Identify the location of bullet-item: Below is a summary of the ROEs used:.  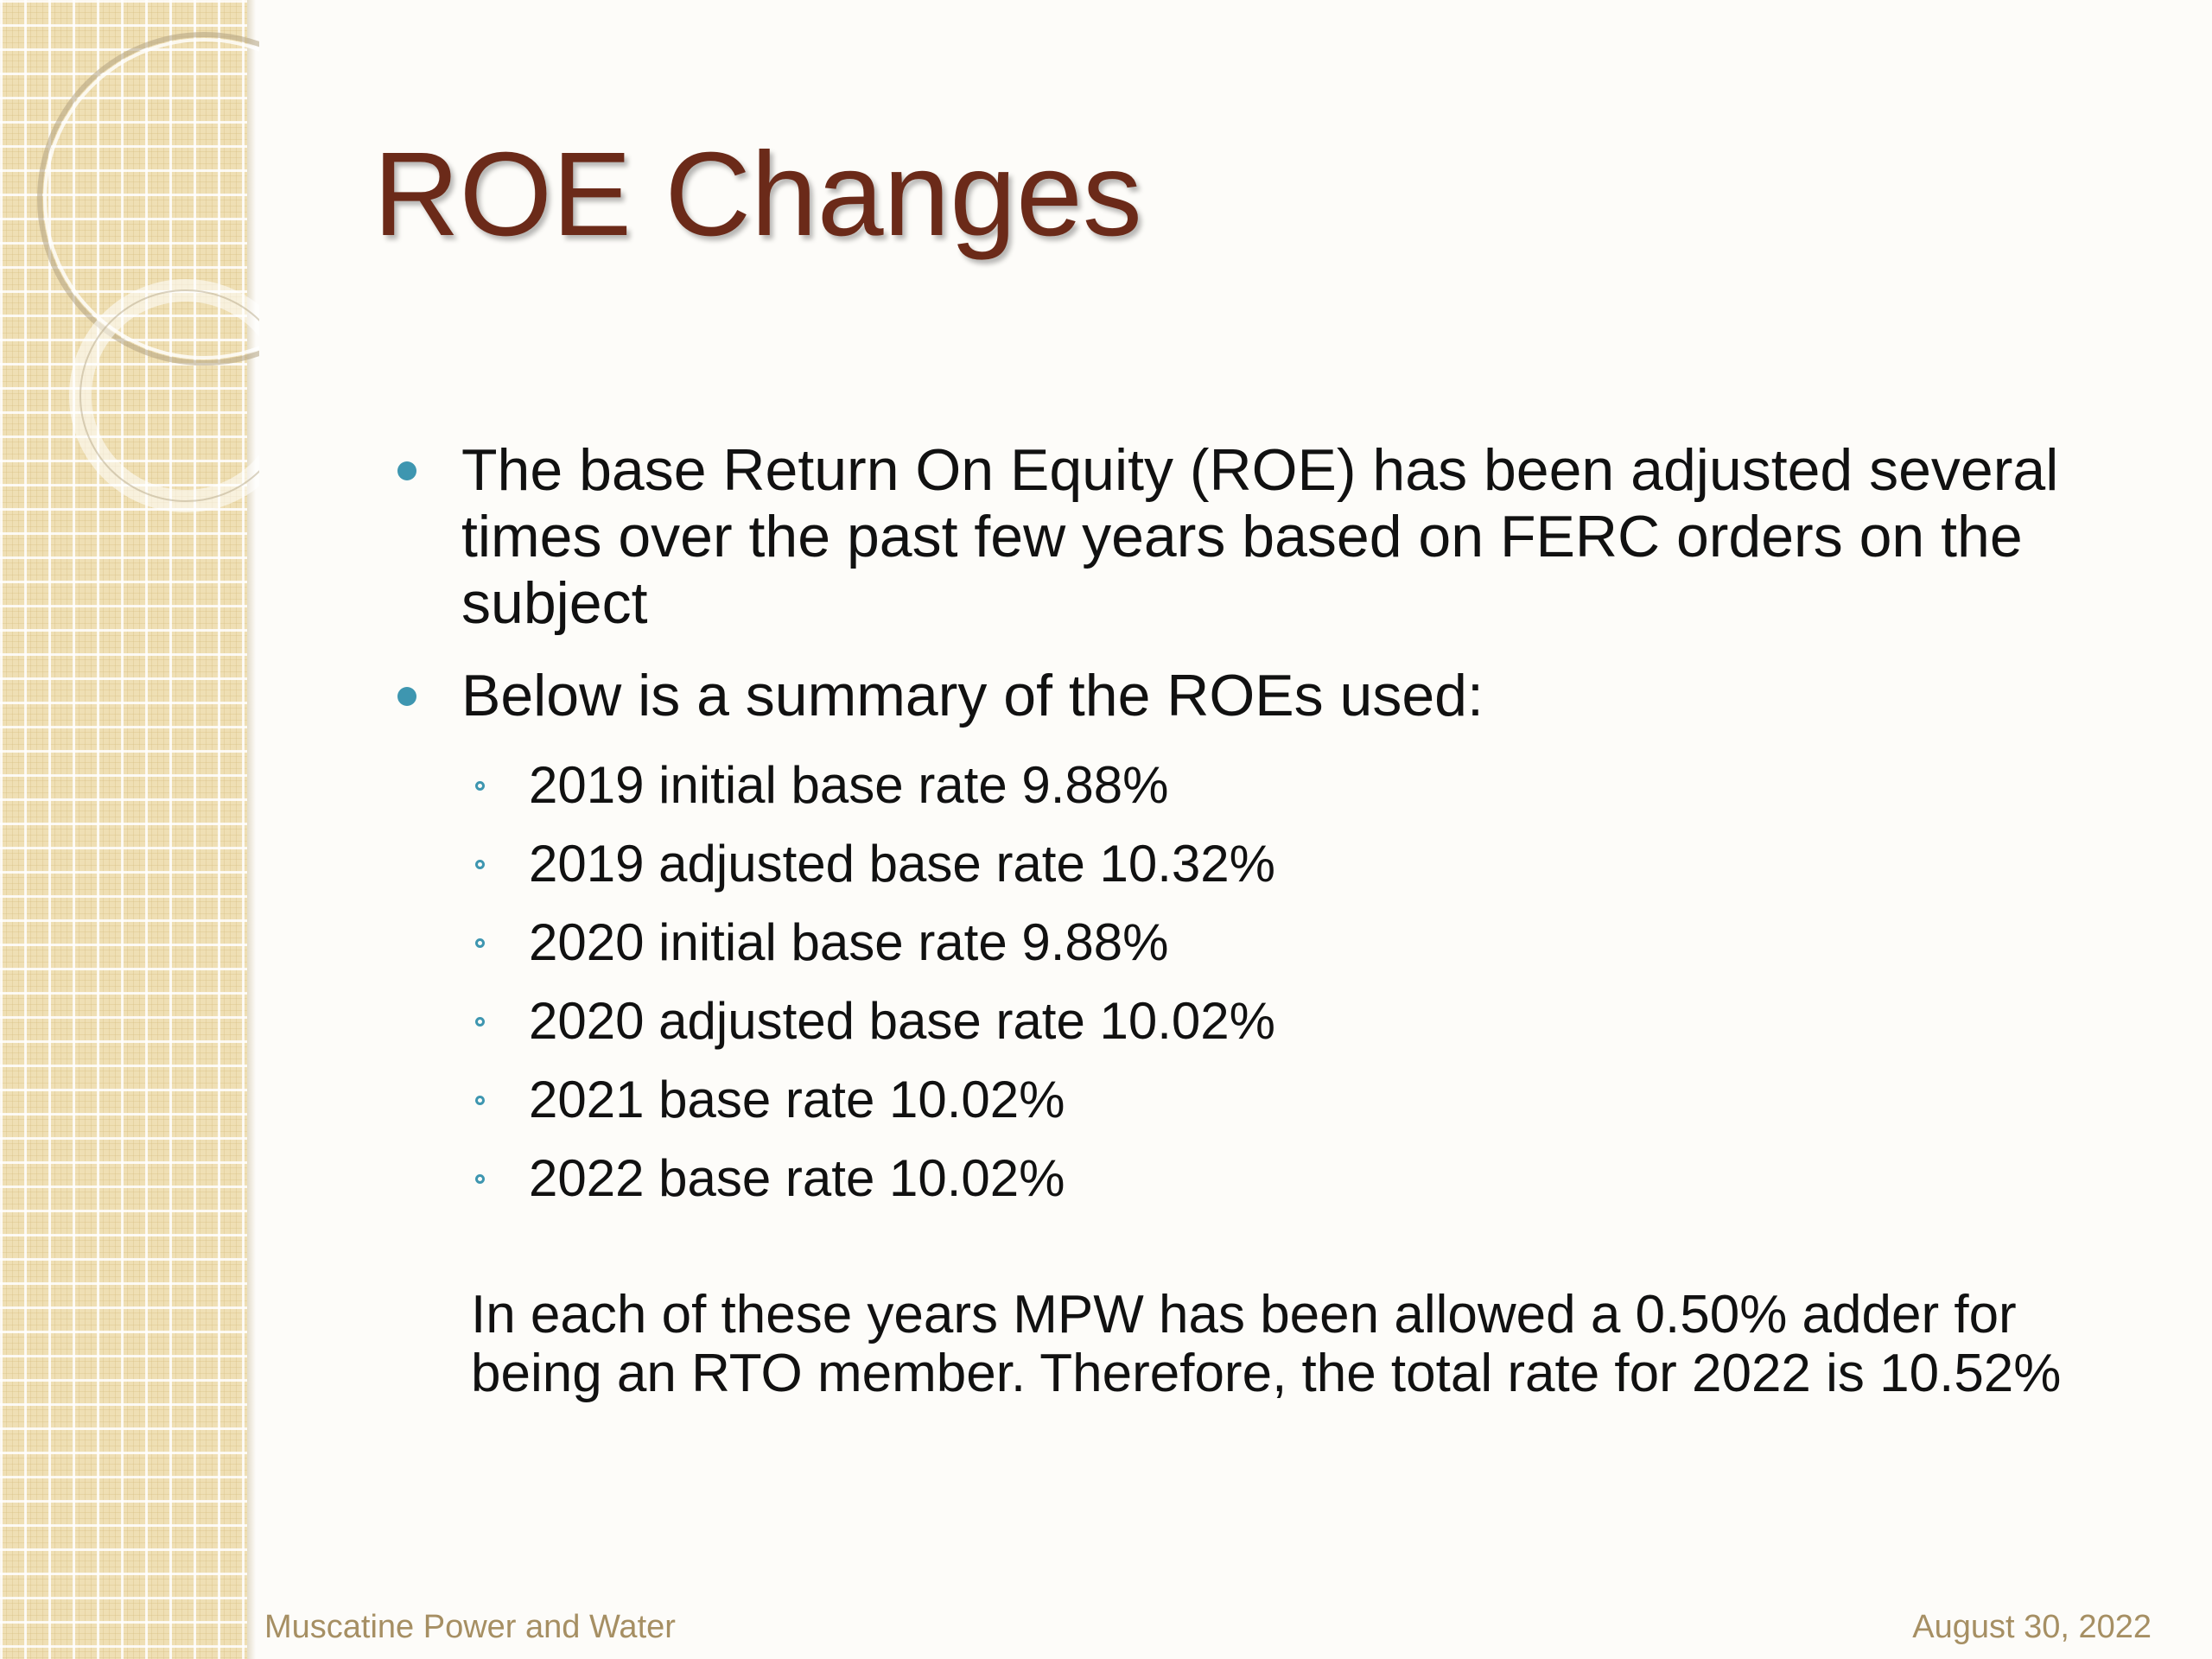
(1262, 696).